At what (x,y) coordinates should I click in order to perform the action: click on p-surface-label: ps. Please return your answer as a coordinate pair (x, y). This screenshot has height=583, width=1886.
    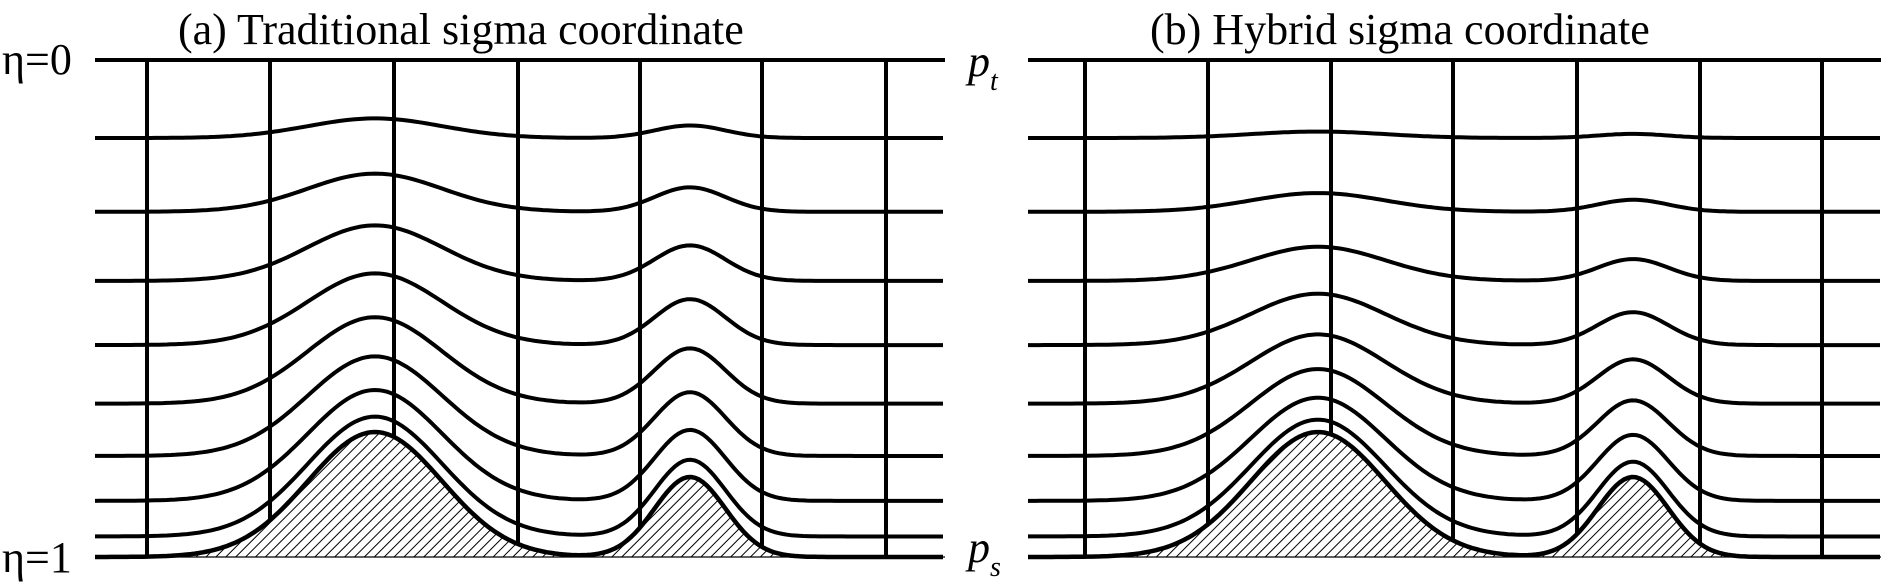
    Looking at the image, I should click on (983, 553).